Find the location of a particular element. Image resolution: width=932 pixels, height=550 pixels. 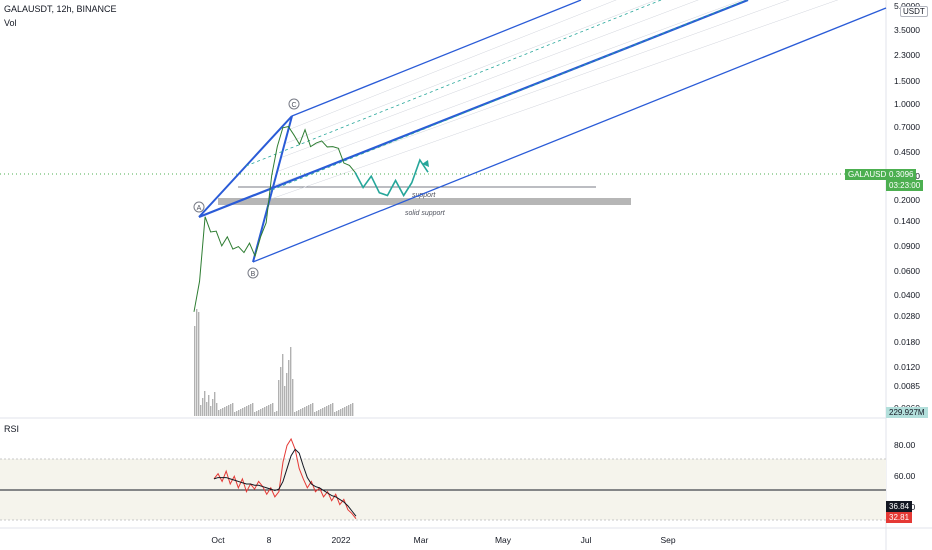

time-tick-label: 8 is located at coordinates (269, 540).